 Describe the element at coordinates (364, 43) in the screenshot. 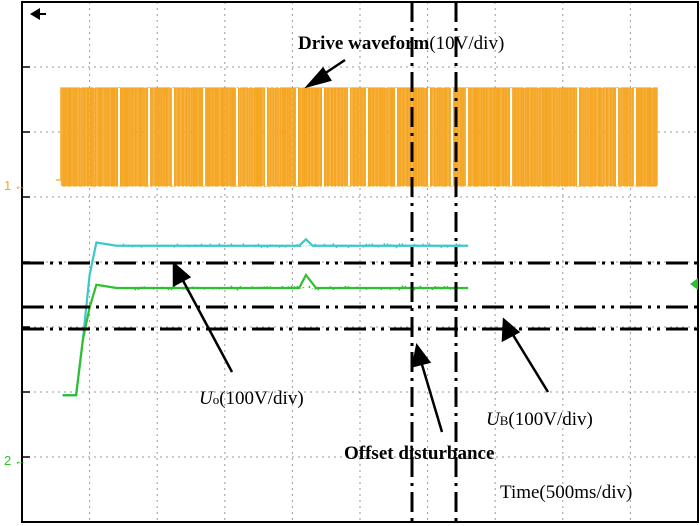

I see `drive-waveform-label-bold: Drive waveform` at that location.